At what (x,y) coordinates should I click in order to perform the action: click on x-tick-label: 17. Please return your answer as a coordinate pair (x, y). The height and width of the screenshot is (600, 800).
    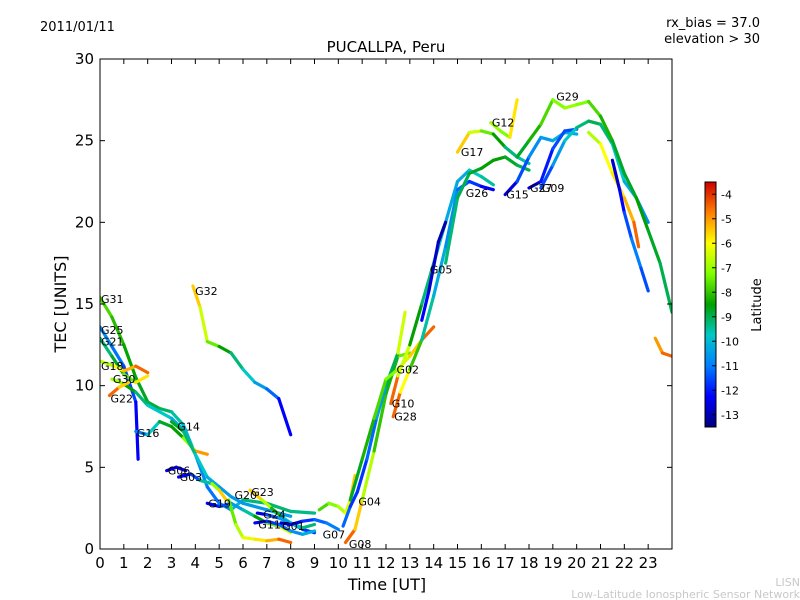
    Looking at the image, I should click on (505, 563).